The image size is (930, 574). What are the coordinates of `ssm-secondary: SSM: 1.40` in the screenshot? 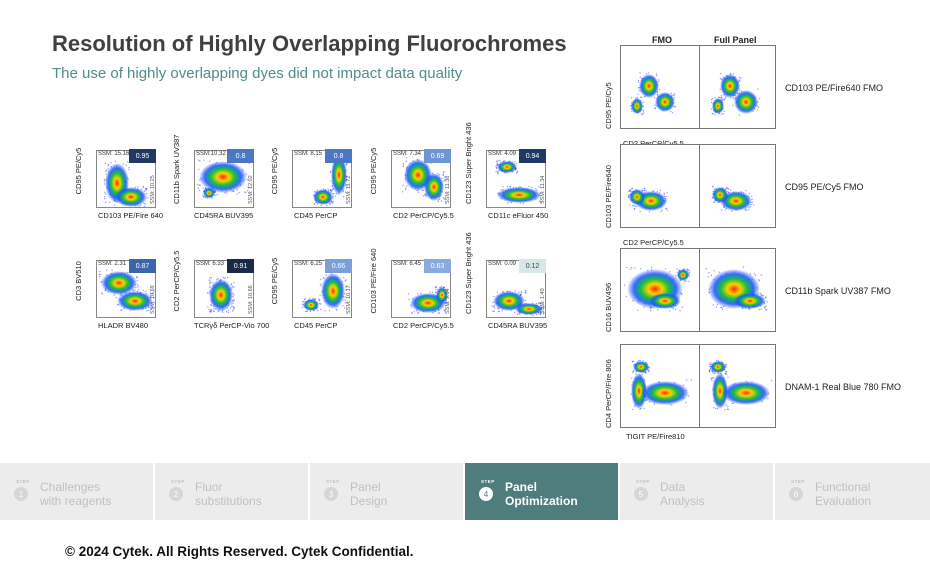 It's located at (543, 301).